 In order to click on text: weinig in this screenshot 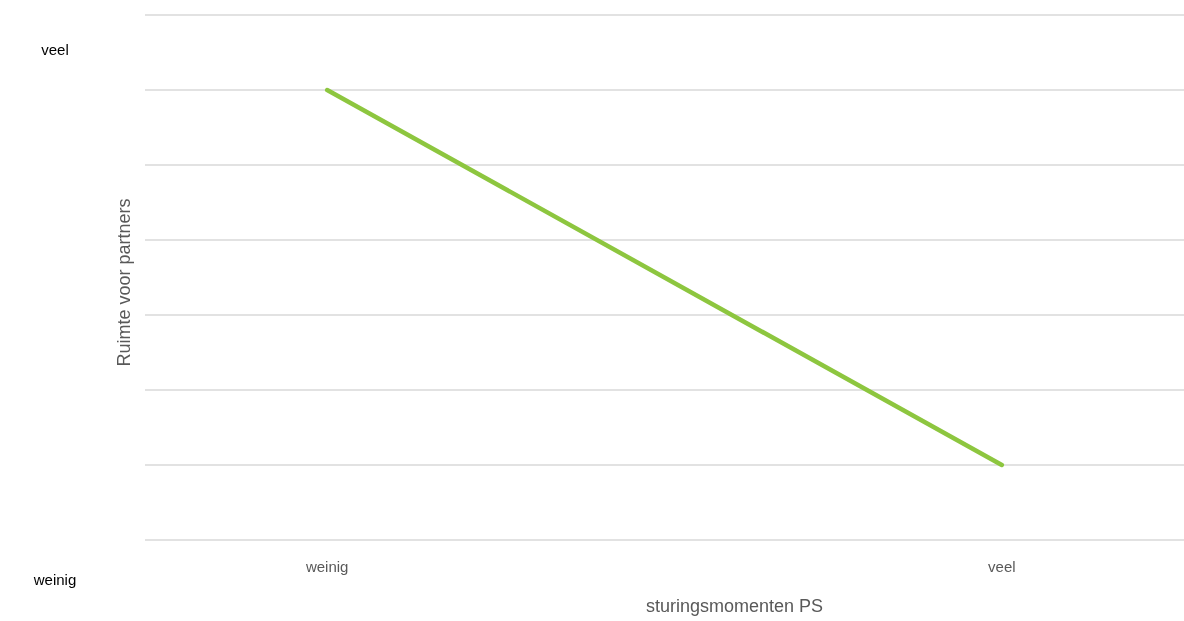, I will do `click(54, 579)`.